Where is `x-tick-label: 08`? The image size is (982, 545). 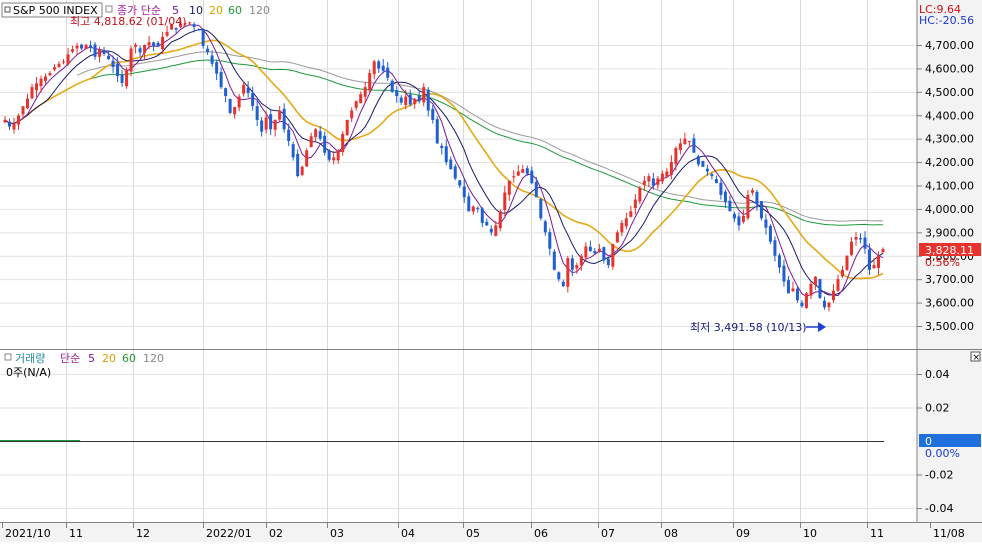 x-tick-label: 08 is located at coordinates (671, 533).